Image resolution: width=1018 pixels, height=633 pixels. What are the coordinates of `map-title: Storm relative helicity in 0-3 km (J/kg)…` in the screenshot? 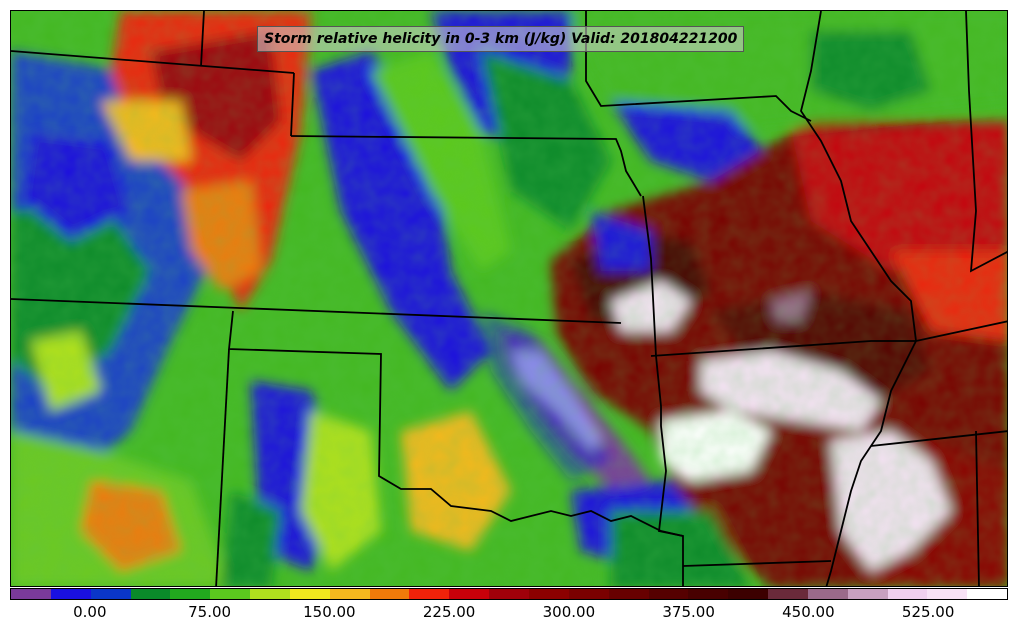 It's located at (501, 39).